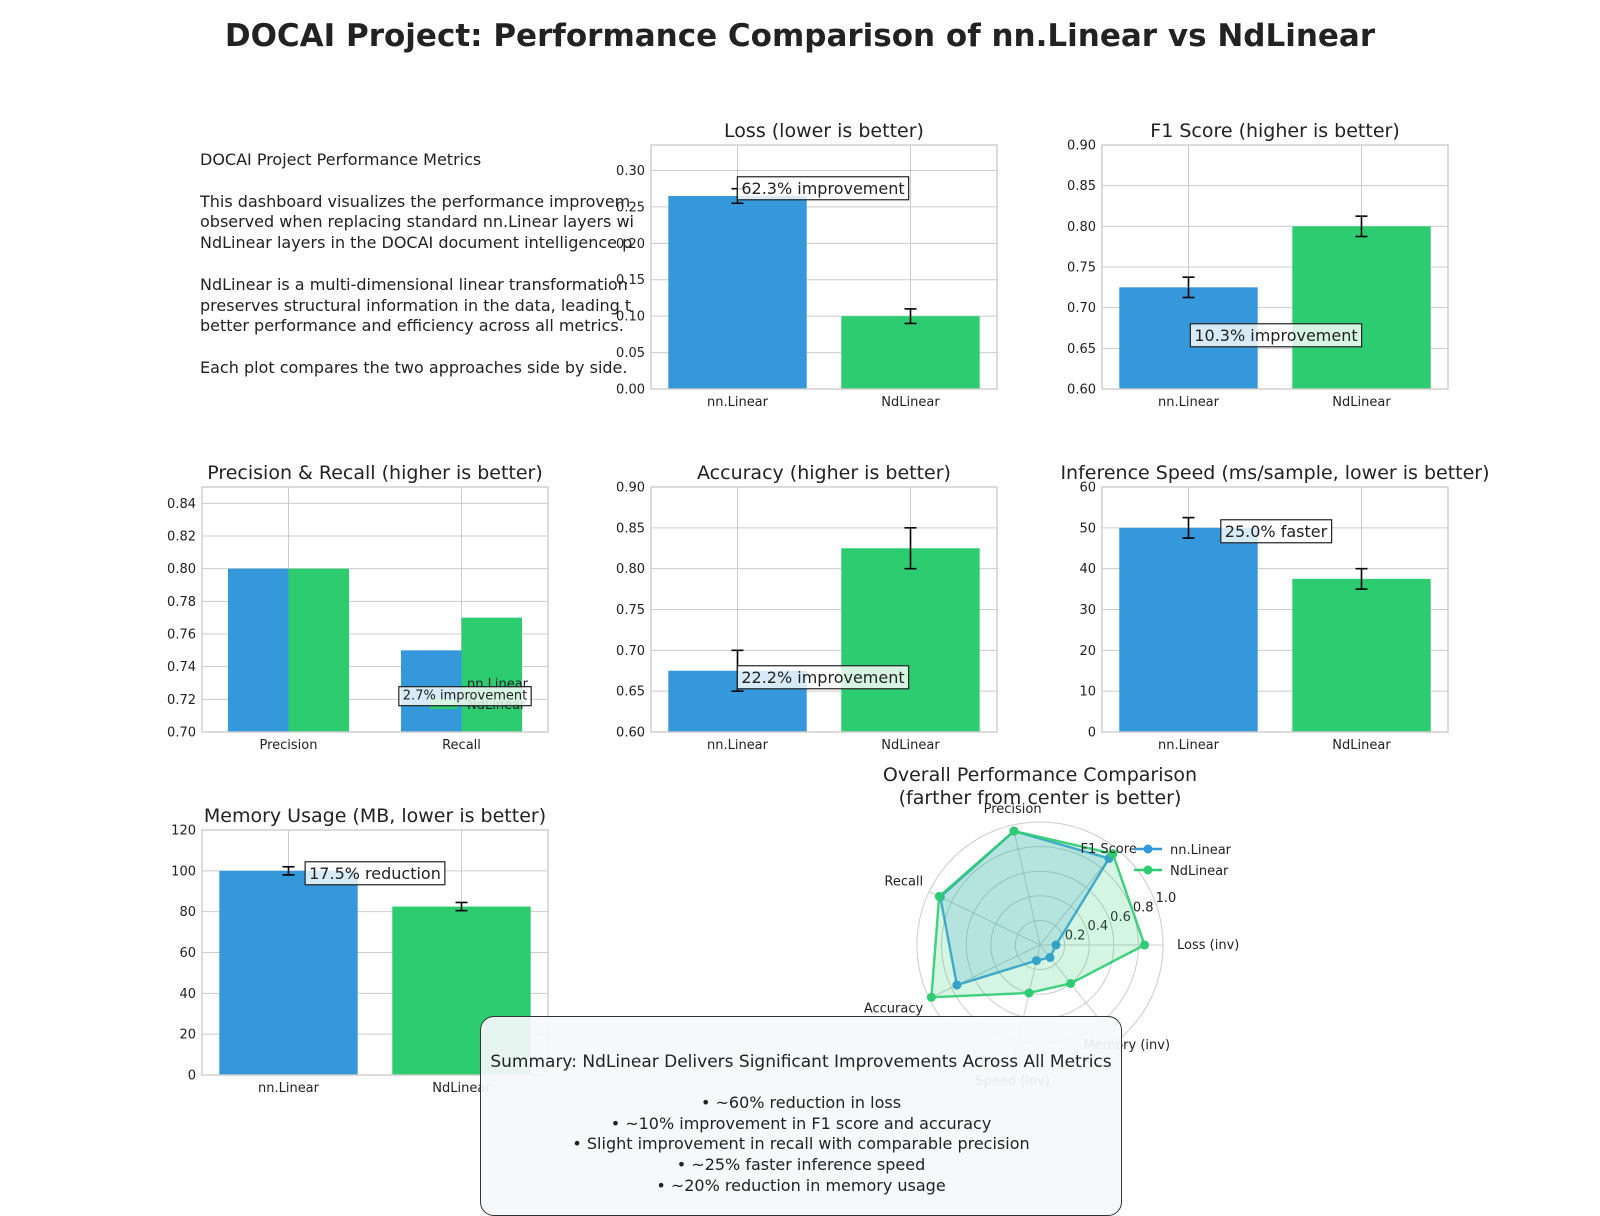 The height and width of the screenshot is (1216, 1600). Describe the element at coordinates (630, 353) in the screenshot. I see `y-tick-label: 0.05` at that location.